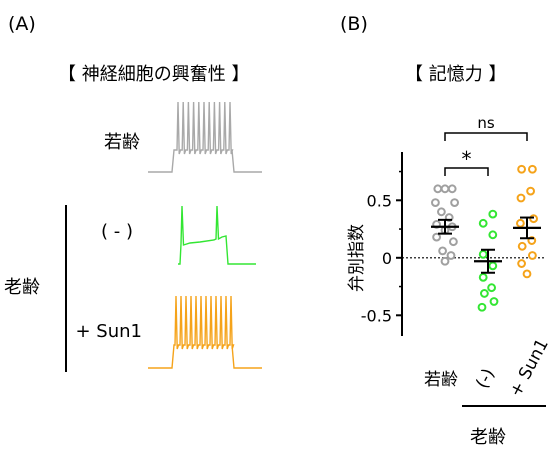  What do you see at coordinates (529, 367) in the screenshot?
I see `x-category-label-2: + Sun1` at bounding box center [529, 367].